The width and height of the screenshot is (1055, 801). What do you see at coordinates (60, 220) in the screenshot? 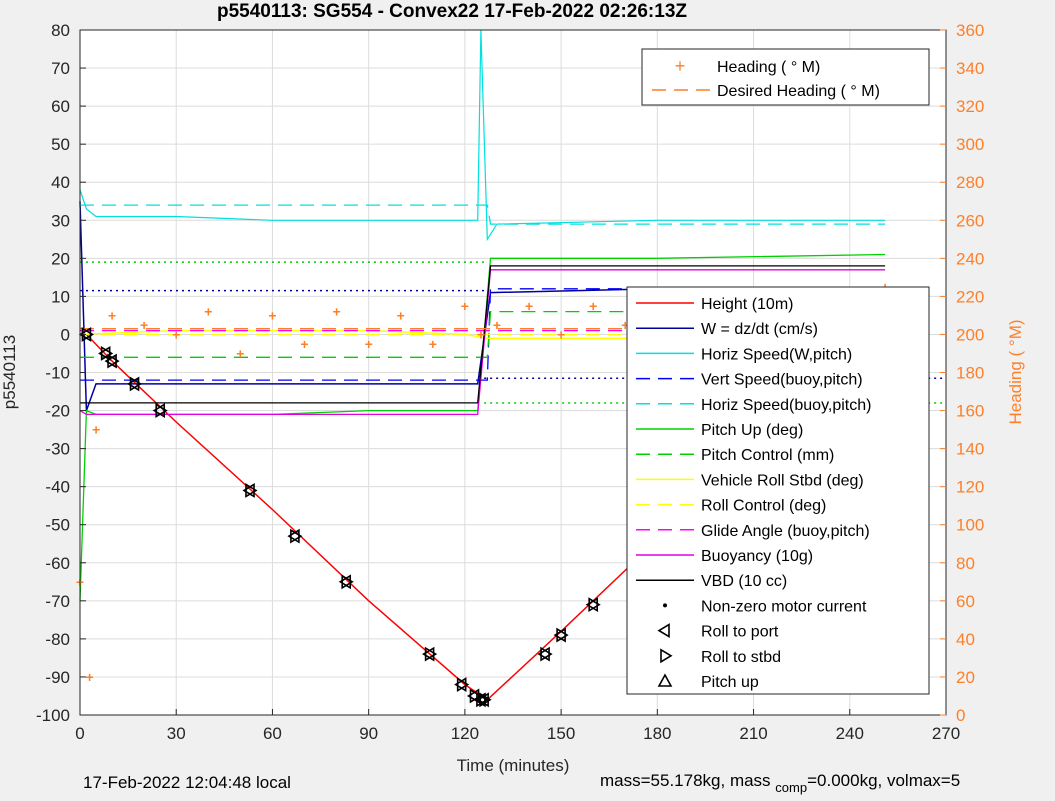
I see `y-tick-label: 30` at bounding box center [60, 220].